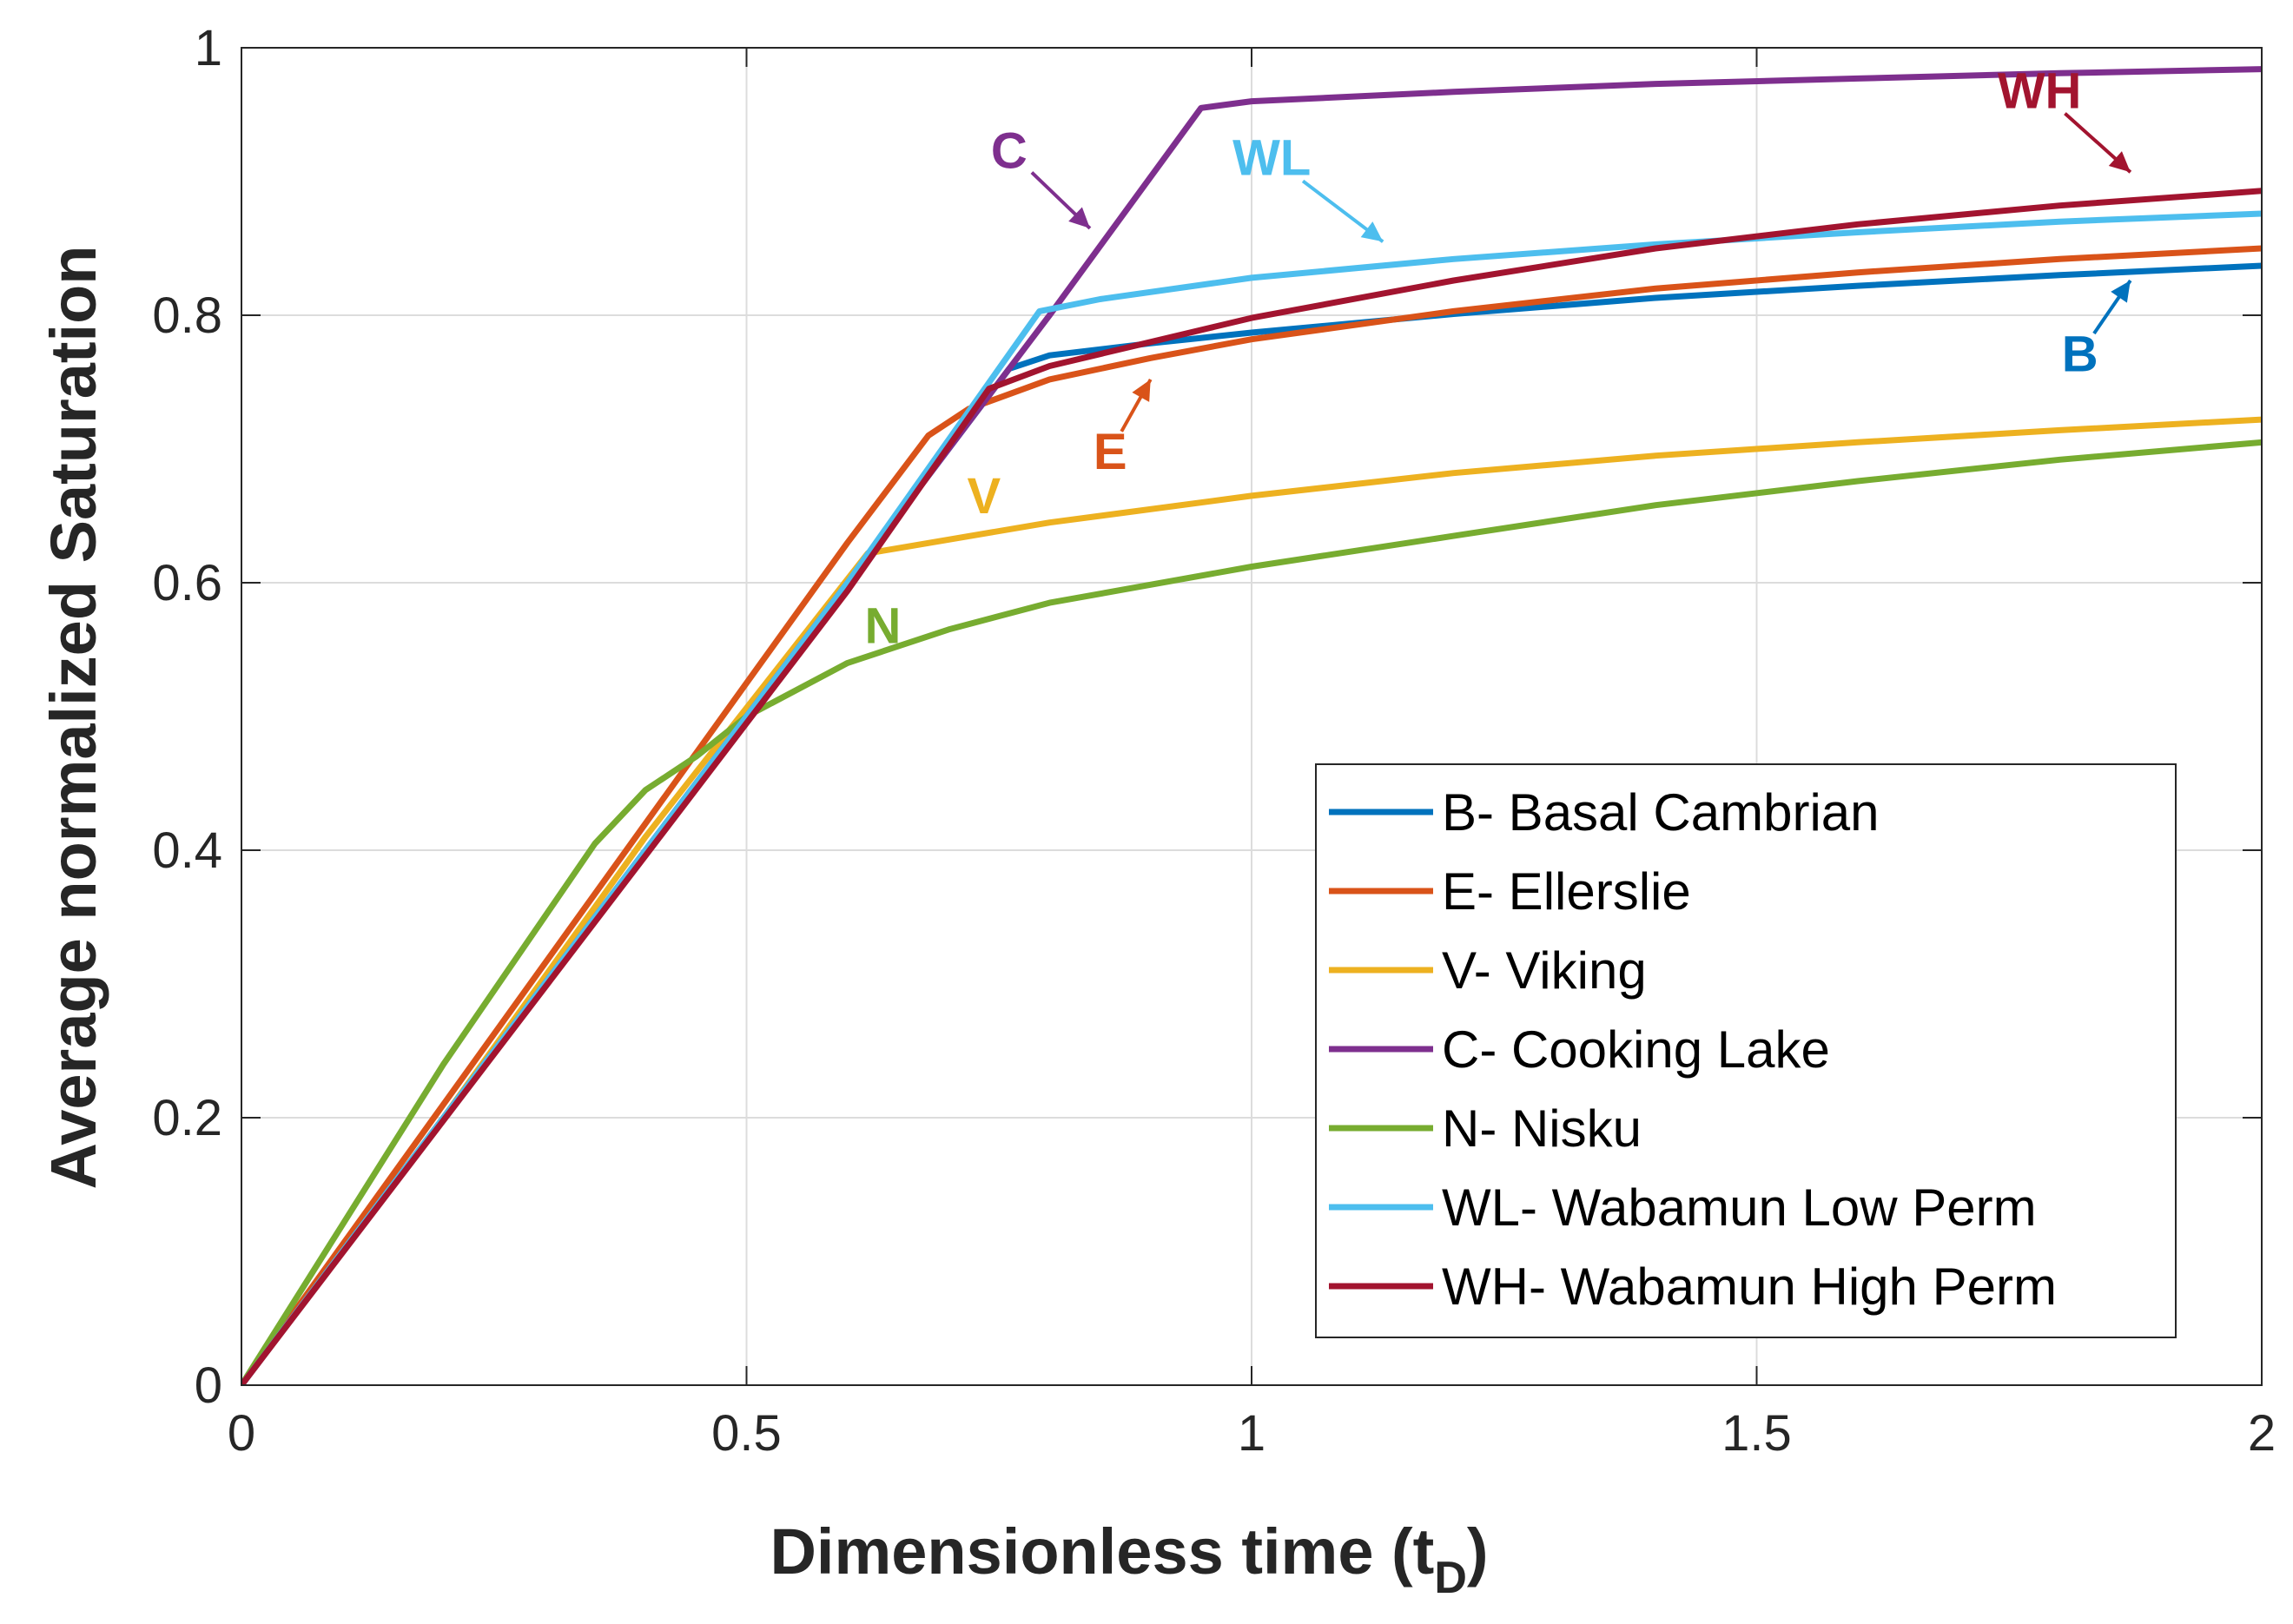 This screenshot has height=1624, width=2293. Describe the element at coordinates (2080, 355) in the screenshot. I see `annotation-label-b: B` at that location.